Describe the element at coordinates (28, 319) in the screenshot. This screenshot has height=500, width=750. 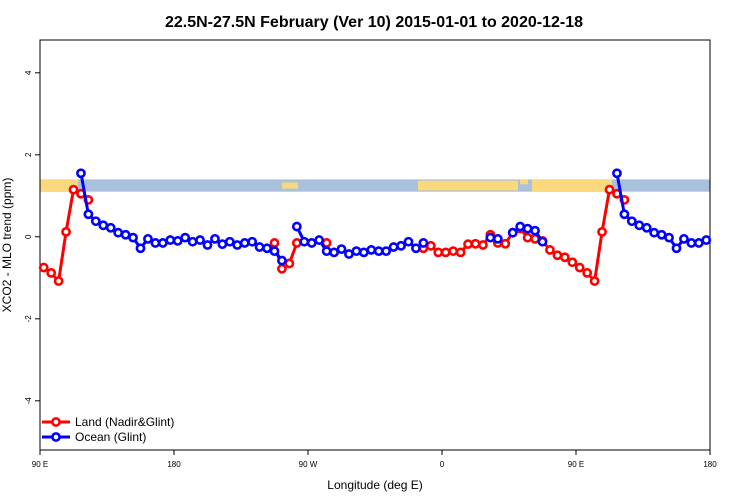
I see `y-tick-label: -2` at that location.